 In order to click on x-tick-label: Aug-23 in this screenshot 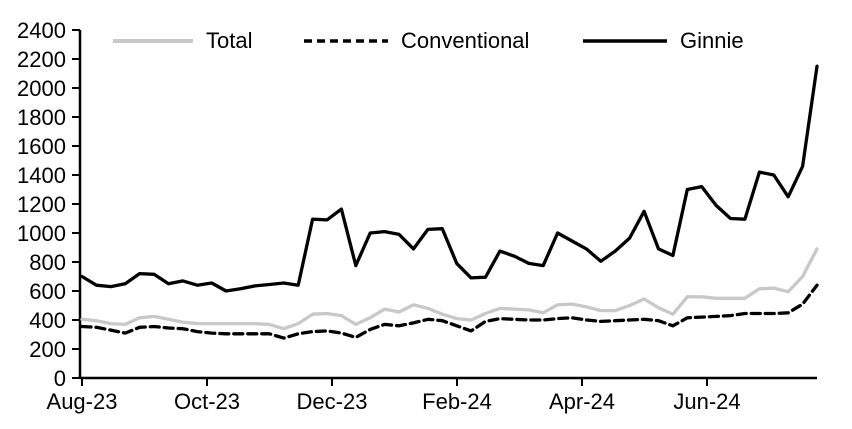, I will do `click(82, 401)`.